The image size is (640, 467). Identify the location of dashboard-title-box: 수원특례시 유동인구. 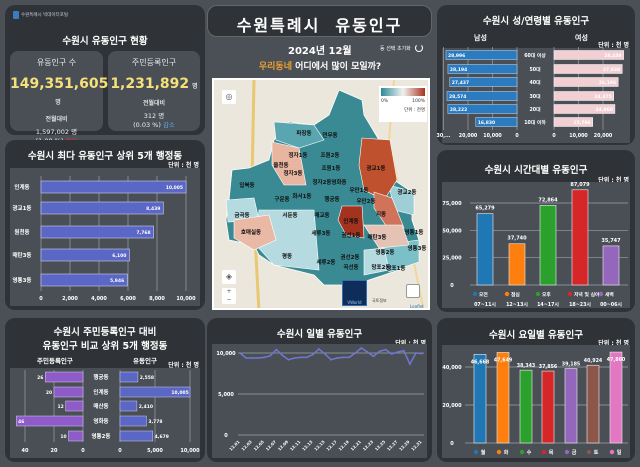
(319, 21).